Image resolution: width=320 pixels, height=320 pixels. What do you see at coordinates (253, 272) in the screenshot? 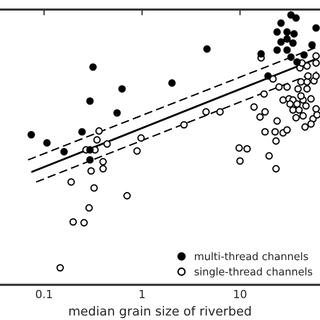
I see `legend-label: single-thread channels` at bounding box center [253, 272].